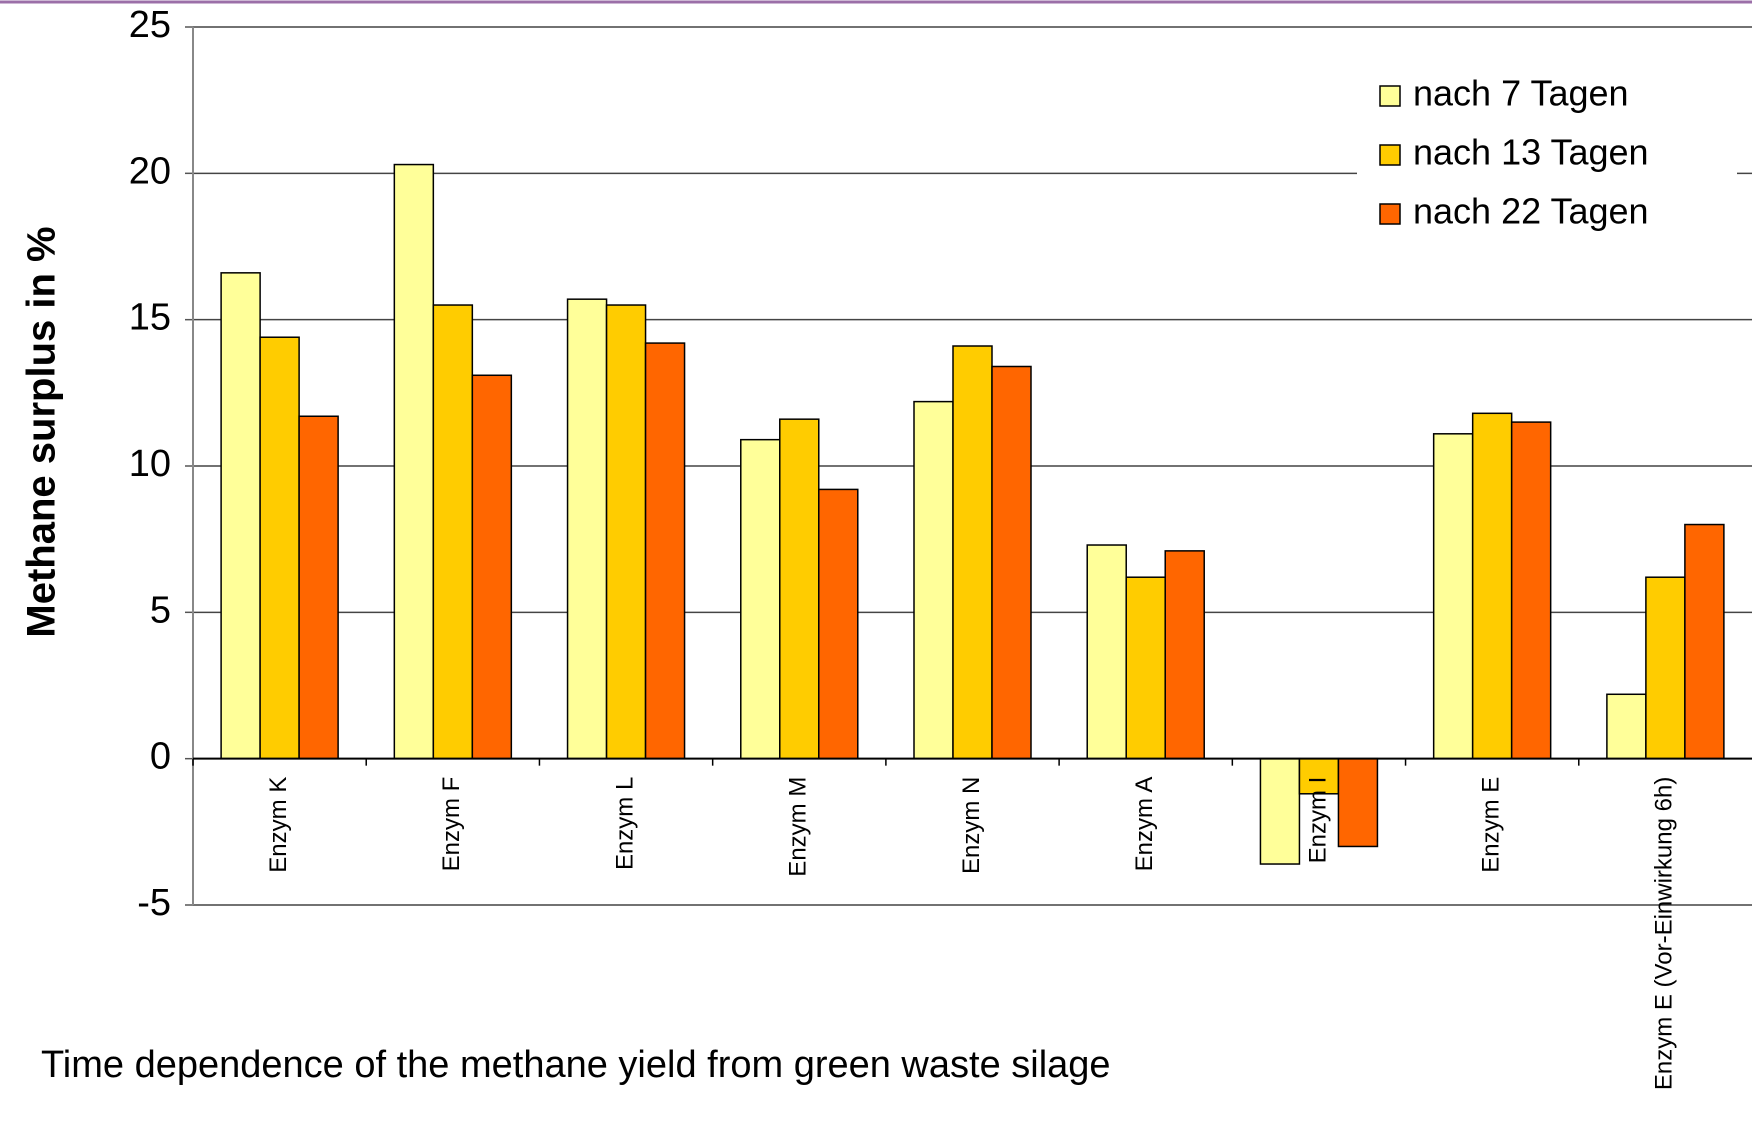 The height and width of the screenshot is (1147, 1752). Describe the element at coordinates (150, 25) in the screenshot. I see `y-tick-label: 25` at that location.